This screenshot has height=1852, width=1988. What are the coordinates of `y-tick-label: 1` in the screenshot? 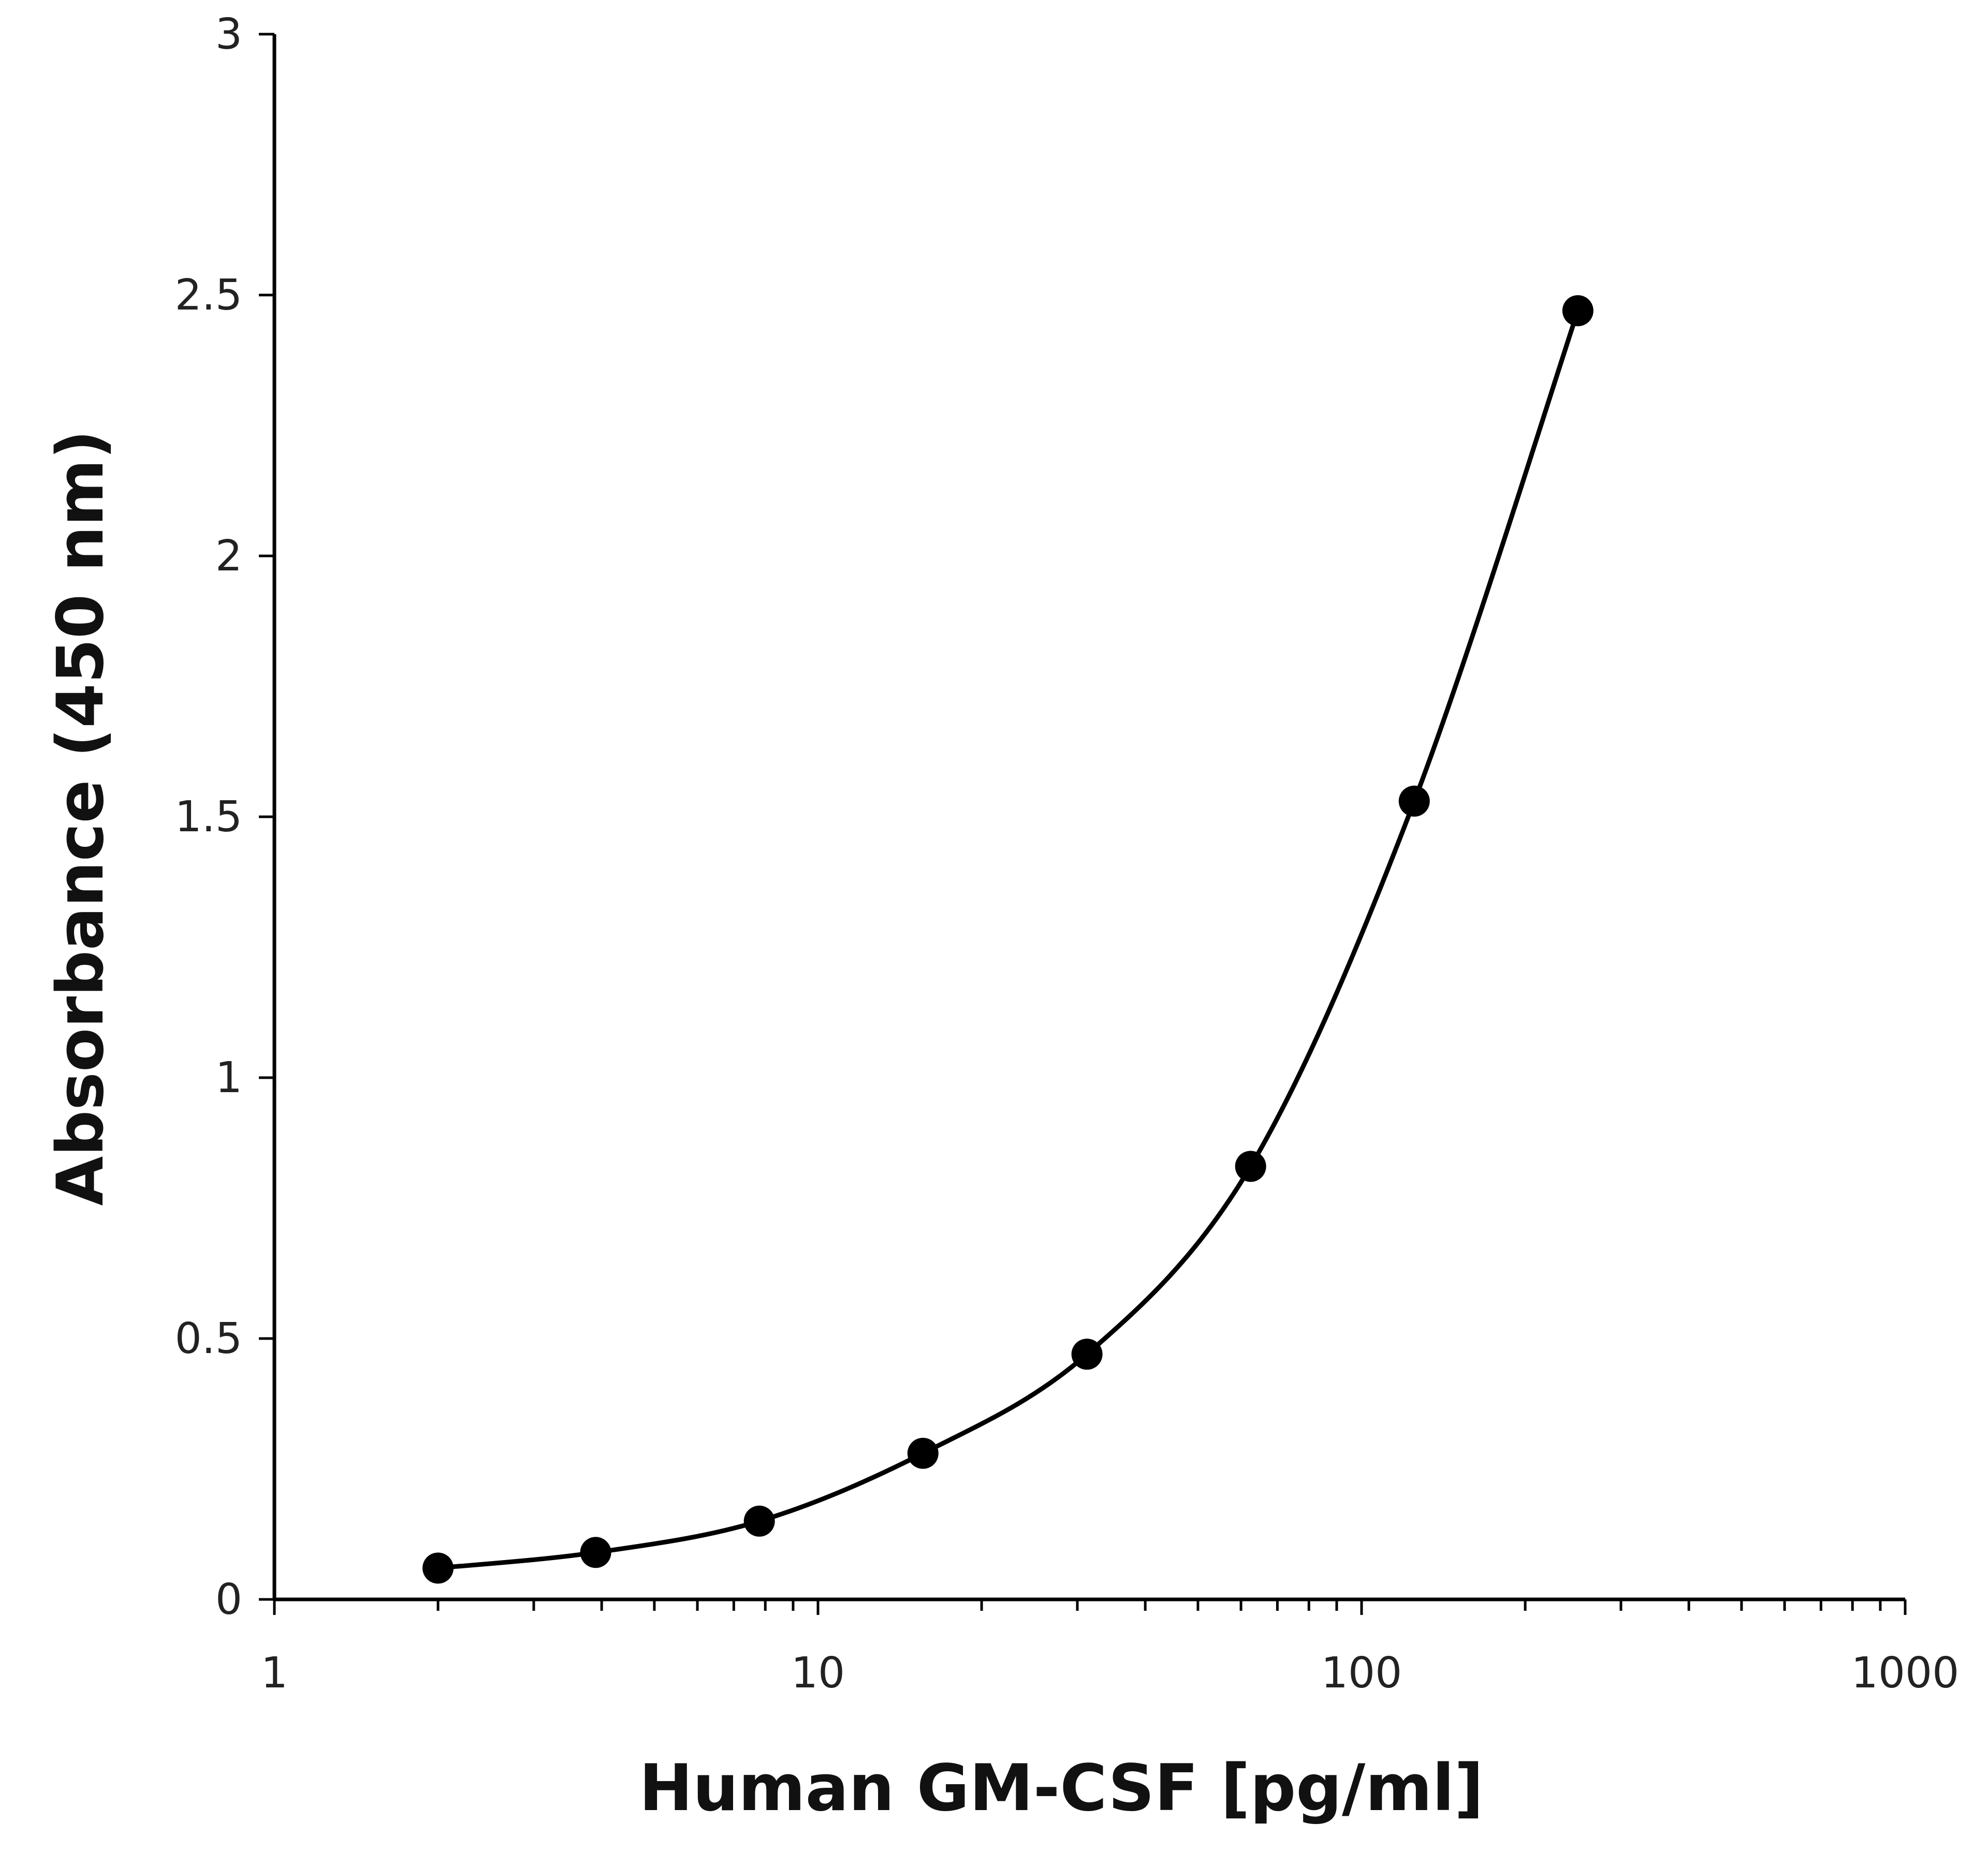 It's located at (228, 1078).